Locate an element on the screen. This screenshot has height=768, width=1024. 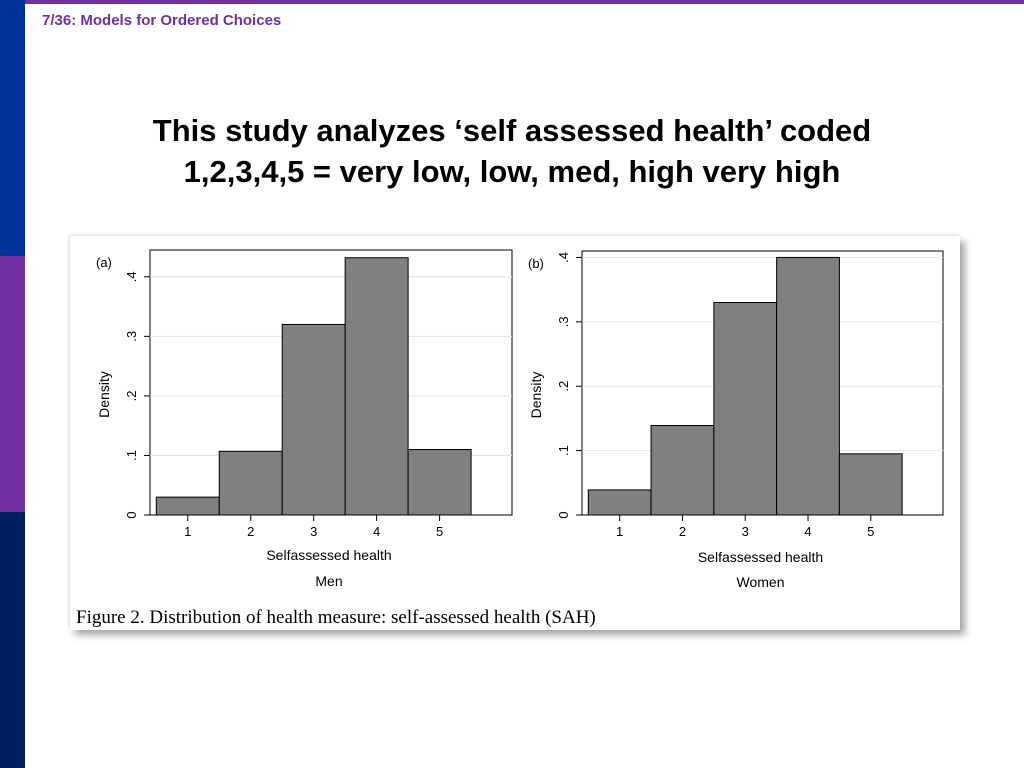
left-accent-bar-purple is located at coordinates (12, 384).